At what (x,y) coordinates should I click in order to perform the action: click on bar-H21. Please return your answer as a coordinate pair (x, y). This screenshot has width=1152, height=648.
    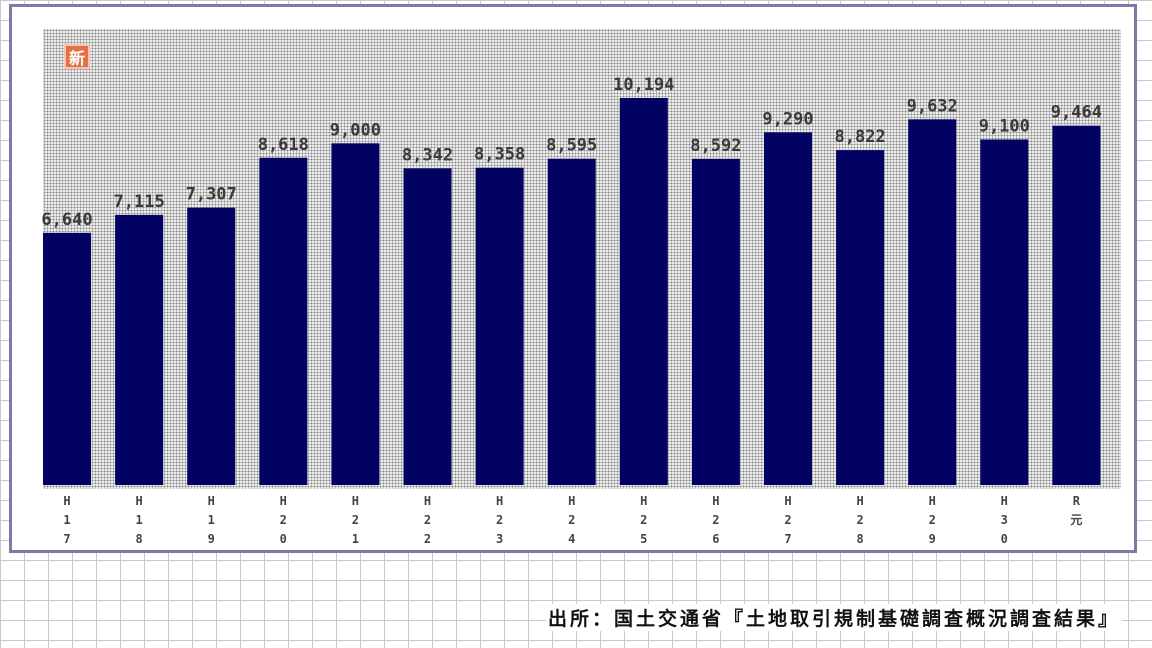
    Looking at the image, I should click on (355, 314).